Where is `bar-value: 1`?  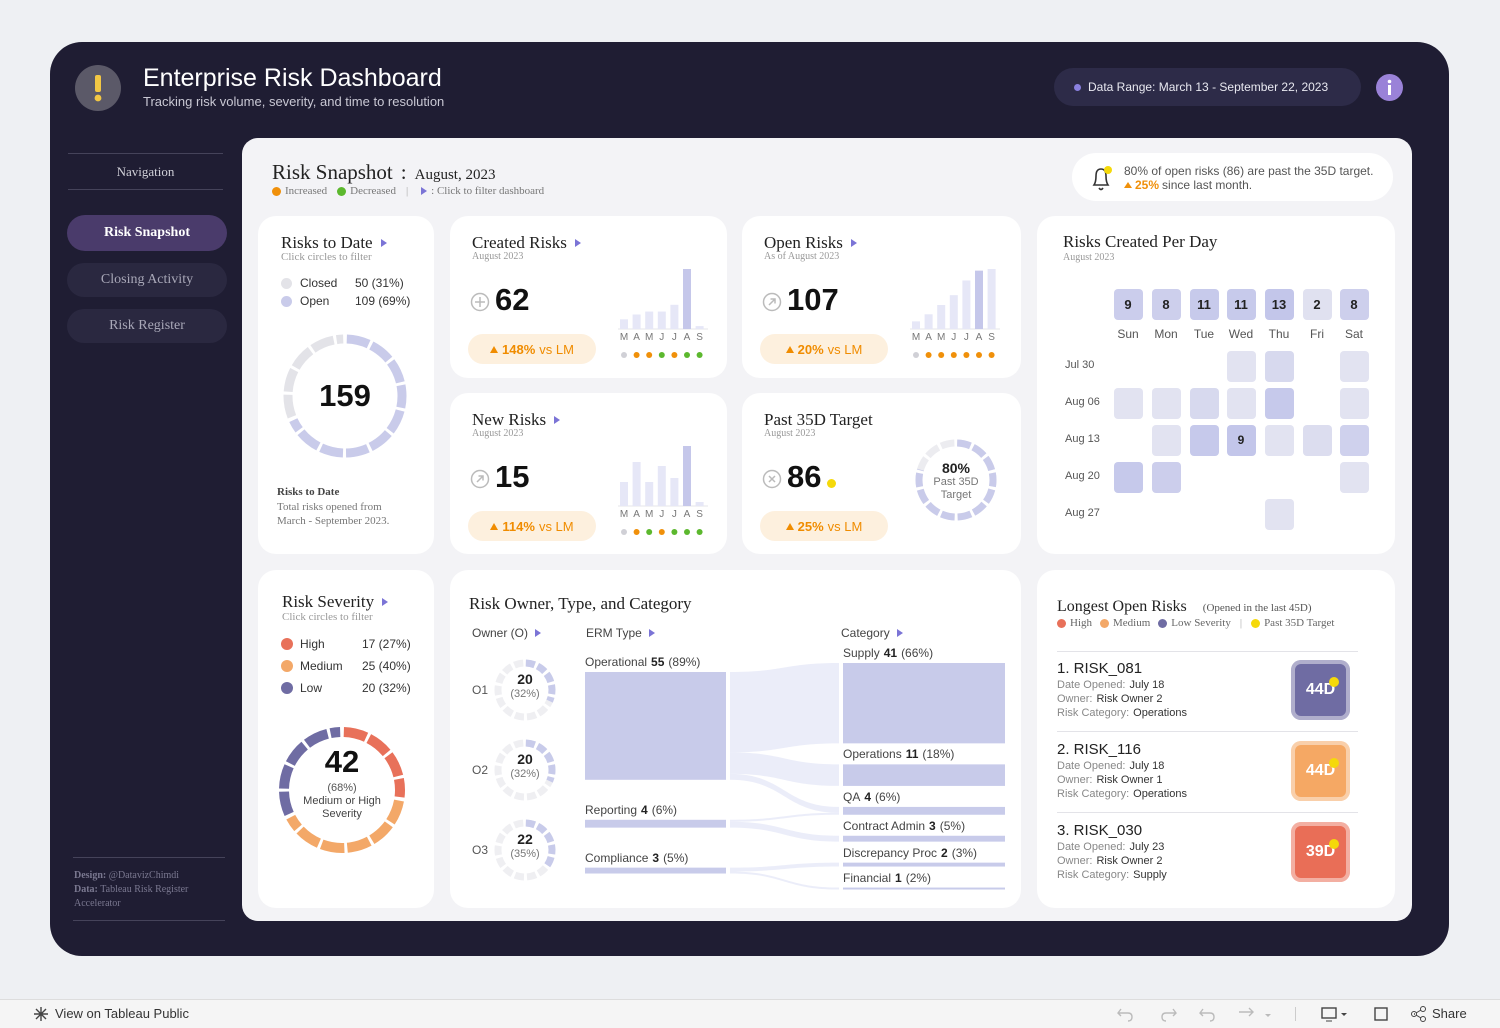
bar-value: 1 is located at coordinates (898, 877).